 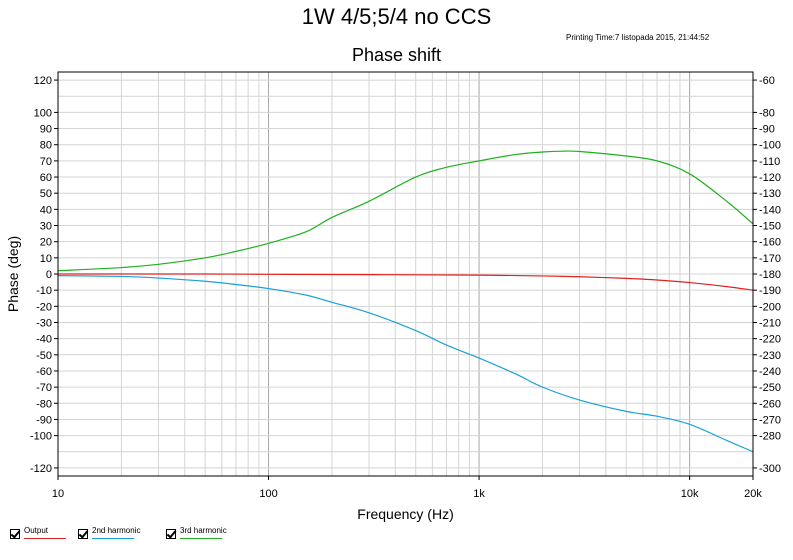 I want to click on chart-title: Phase shift, so click(x=396, y=55).